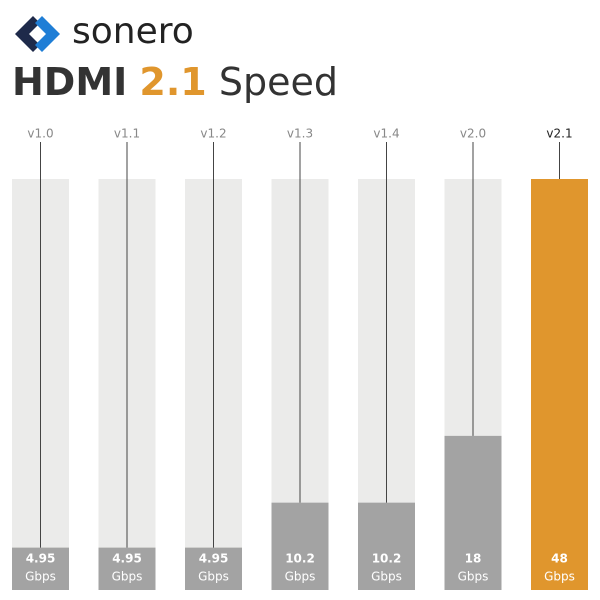 Image resolution: width=600 pixels, height=600 pixels. Describe the element at coordinates (559, 559) in the screenshot. I see `value-label: 48` at that location.